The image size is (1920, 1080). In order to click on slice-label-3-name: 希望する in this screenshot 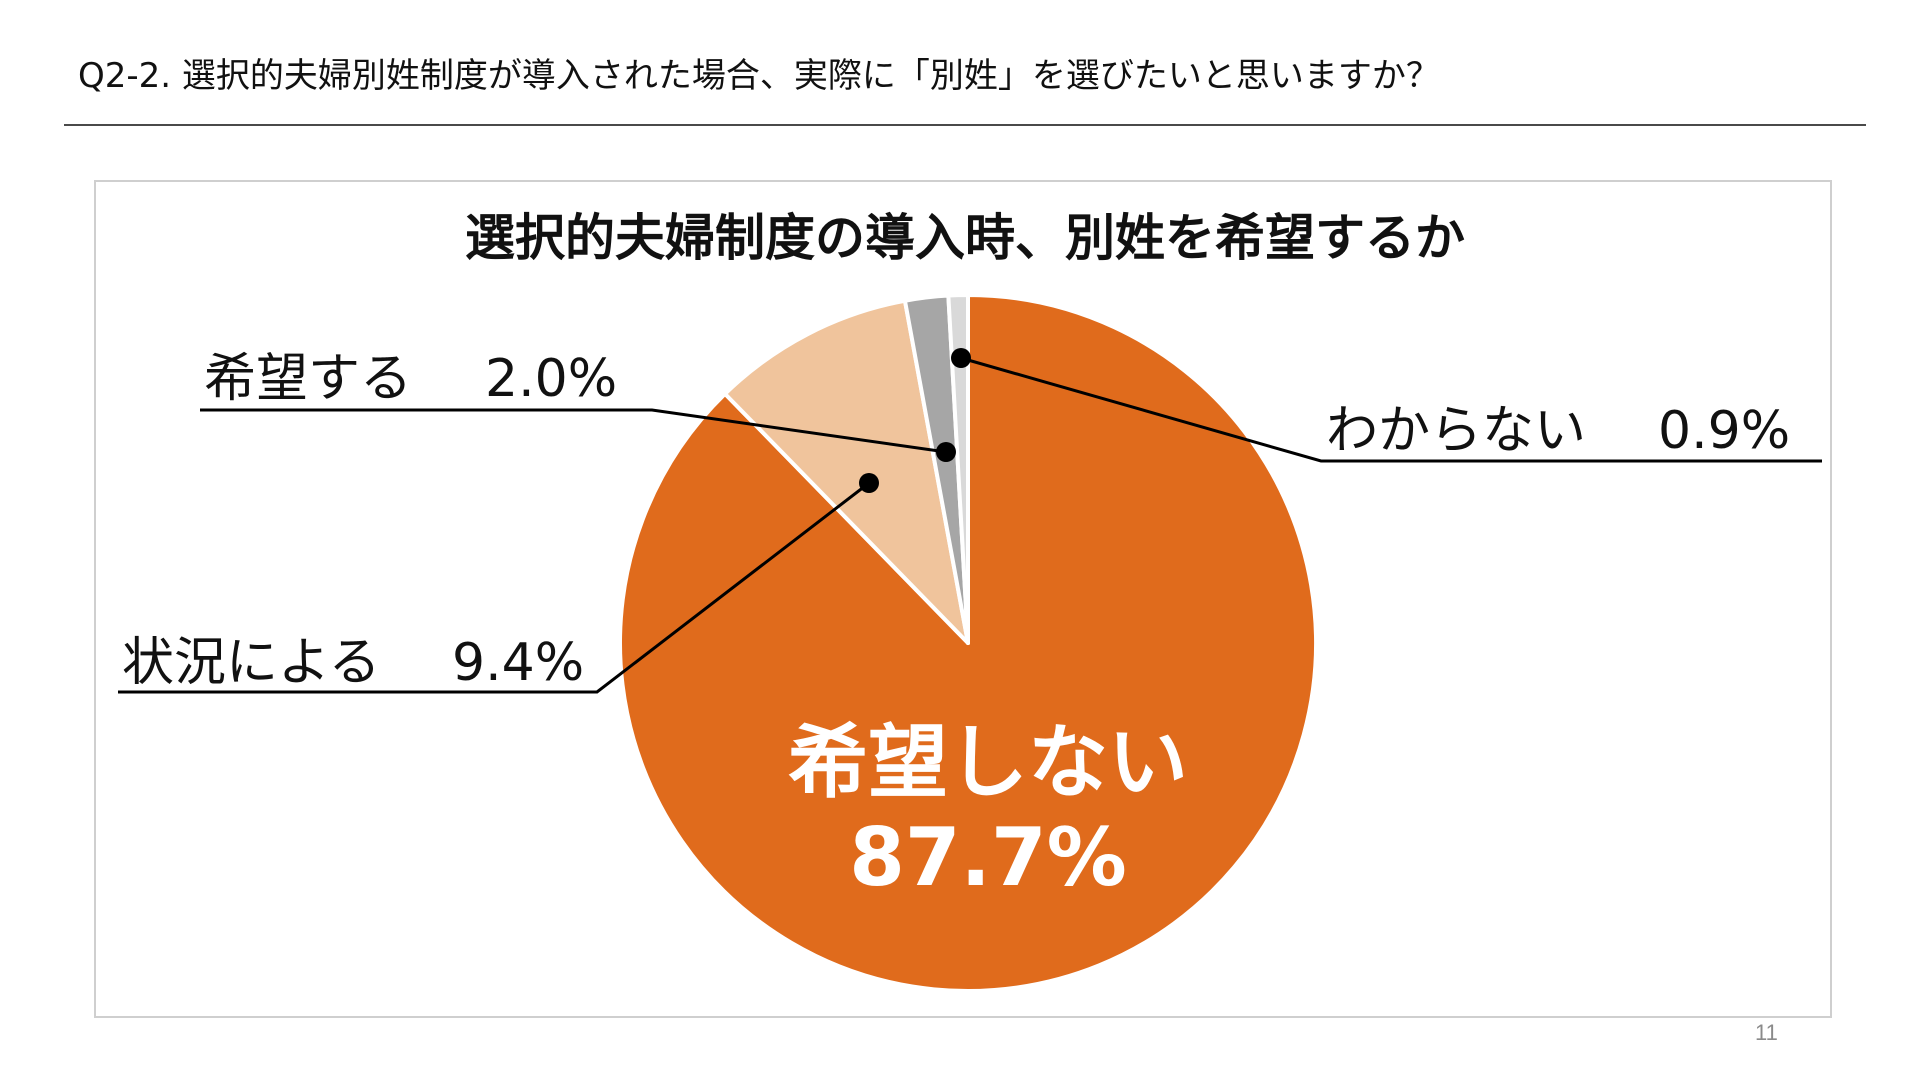, I will do `click(308, 379)`.